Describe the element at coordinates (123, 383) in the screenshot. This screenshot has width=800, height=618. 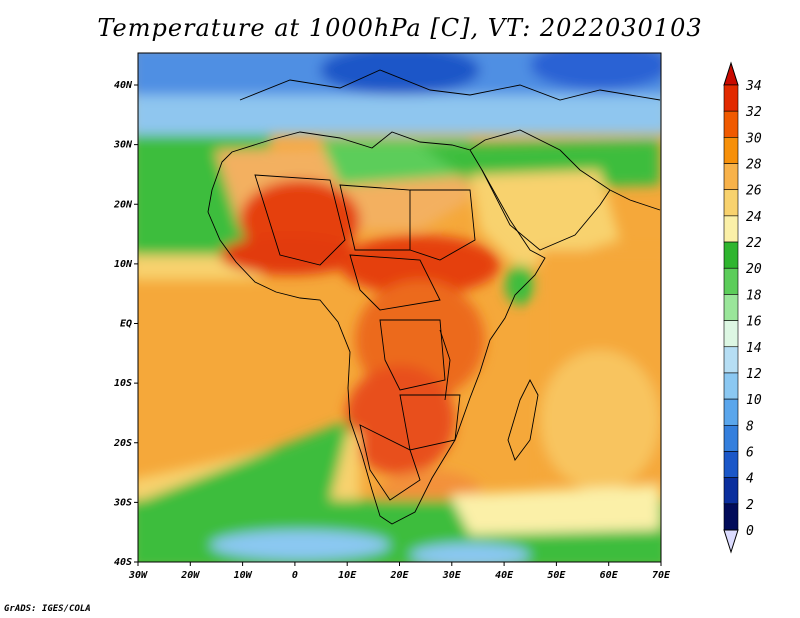
I see `lat-tick-label: 10S` at that location.